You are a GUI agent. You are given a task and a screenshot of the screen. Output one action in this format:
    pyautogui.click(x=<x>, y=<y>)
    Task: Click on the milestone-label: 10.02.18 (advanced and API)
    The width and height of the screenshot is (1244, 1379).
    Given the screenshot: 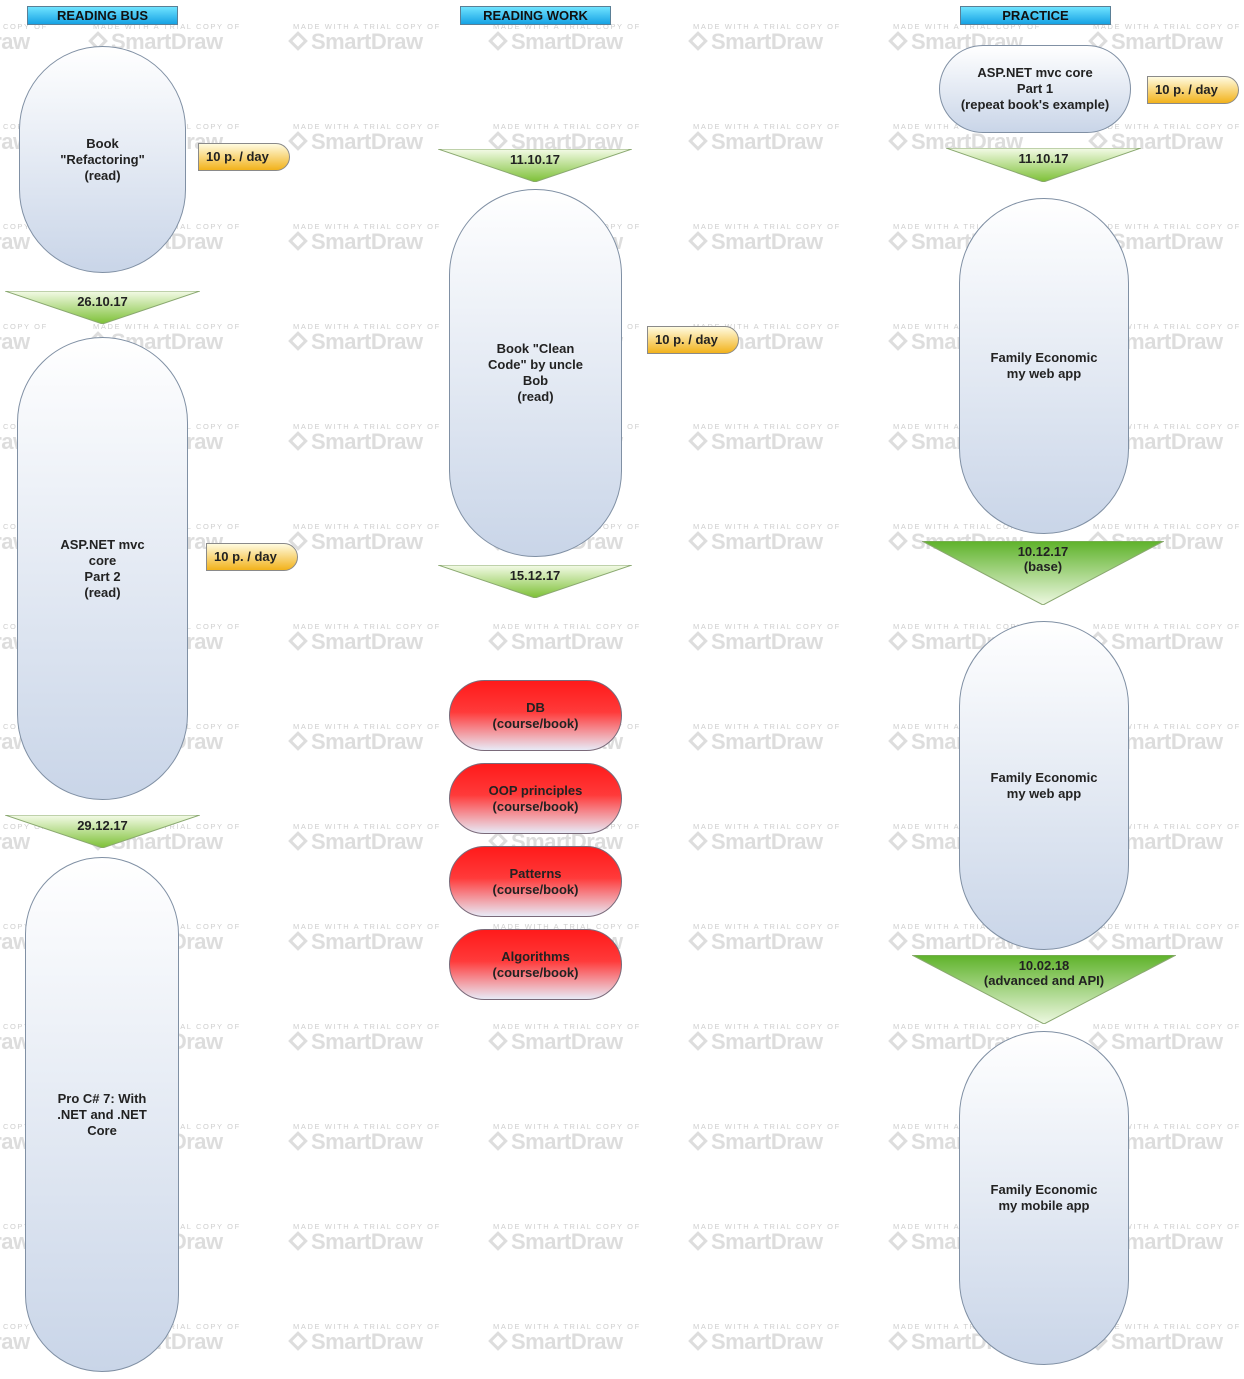 What is the action you would take?
    pyautogui.click(x=1044, y=973)
    